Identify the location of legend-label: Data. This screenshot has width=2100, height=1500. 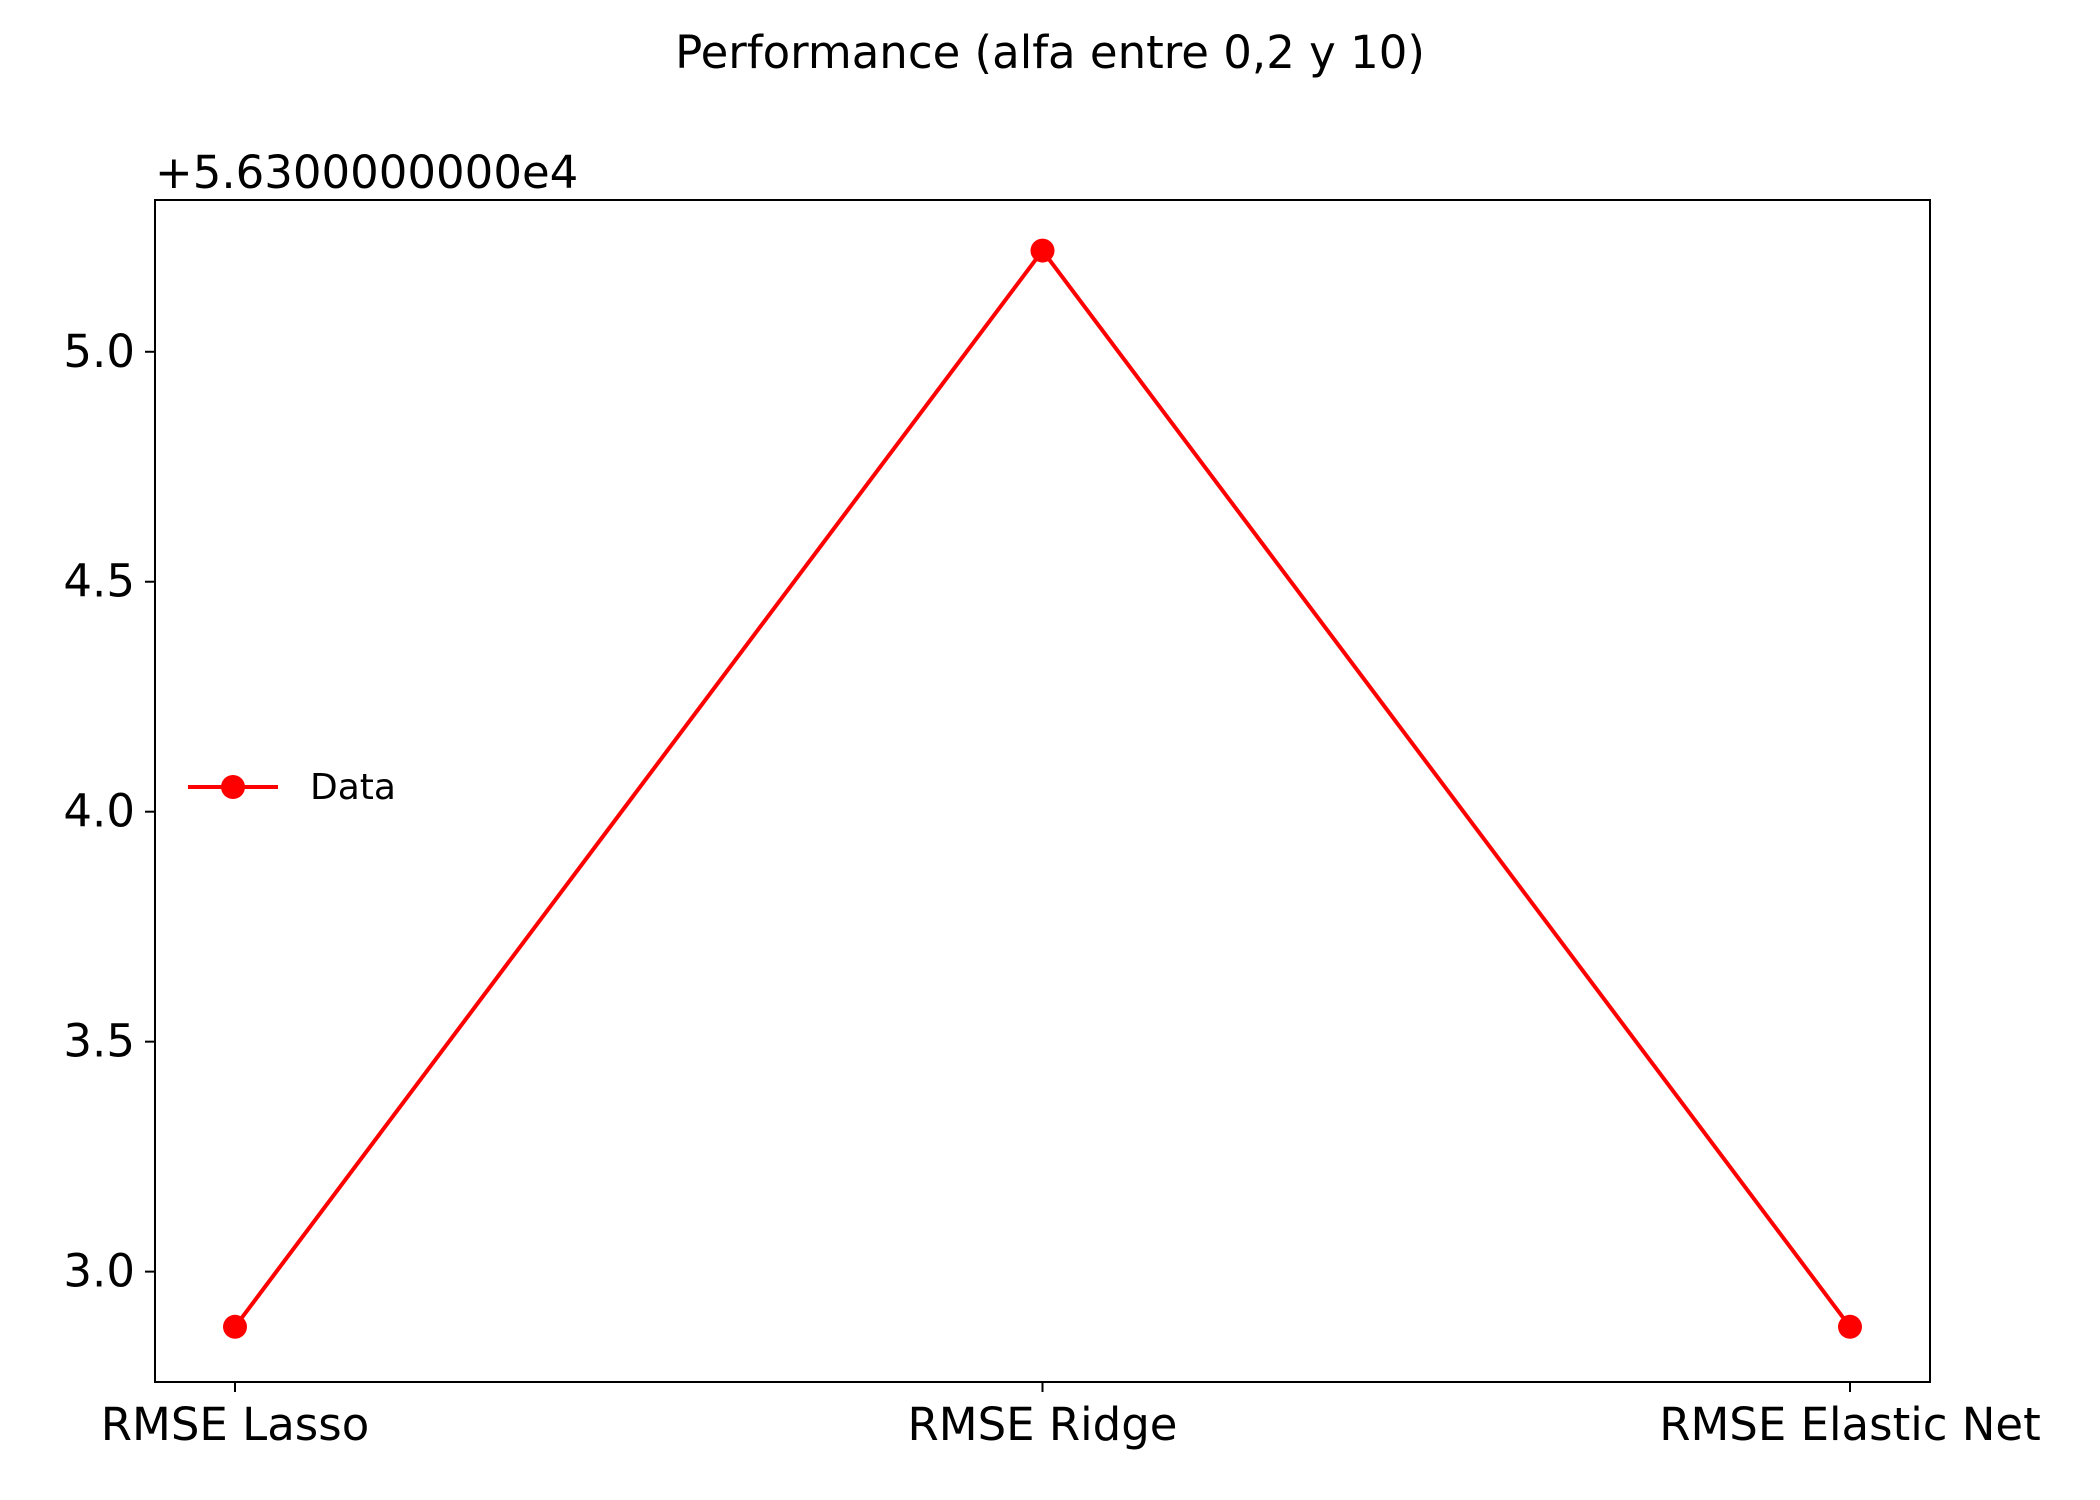
(353, 787).